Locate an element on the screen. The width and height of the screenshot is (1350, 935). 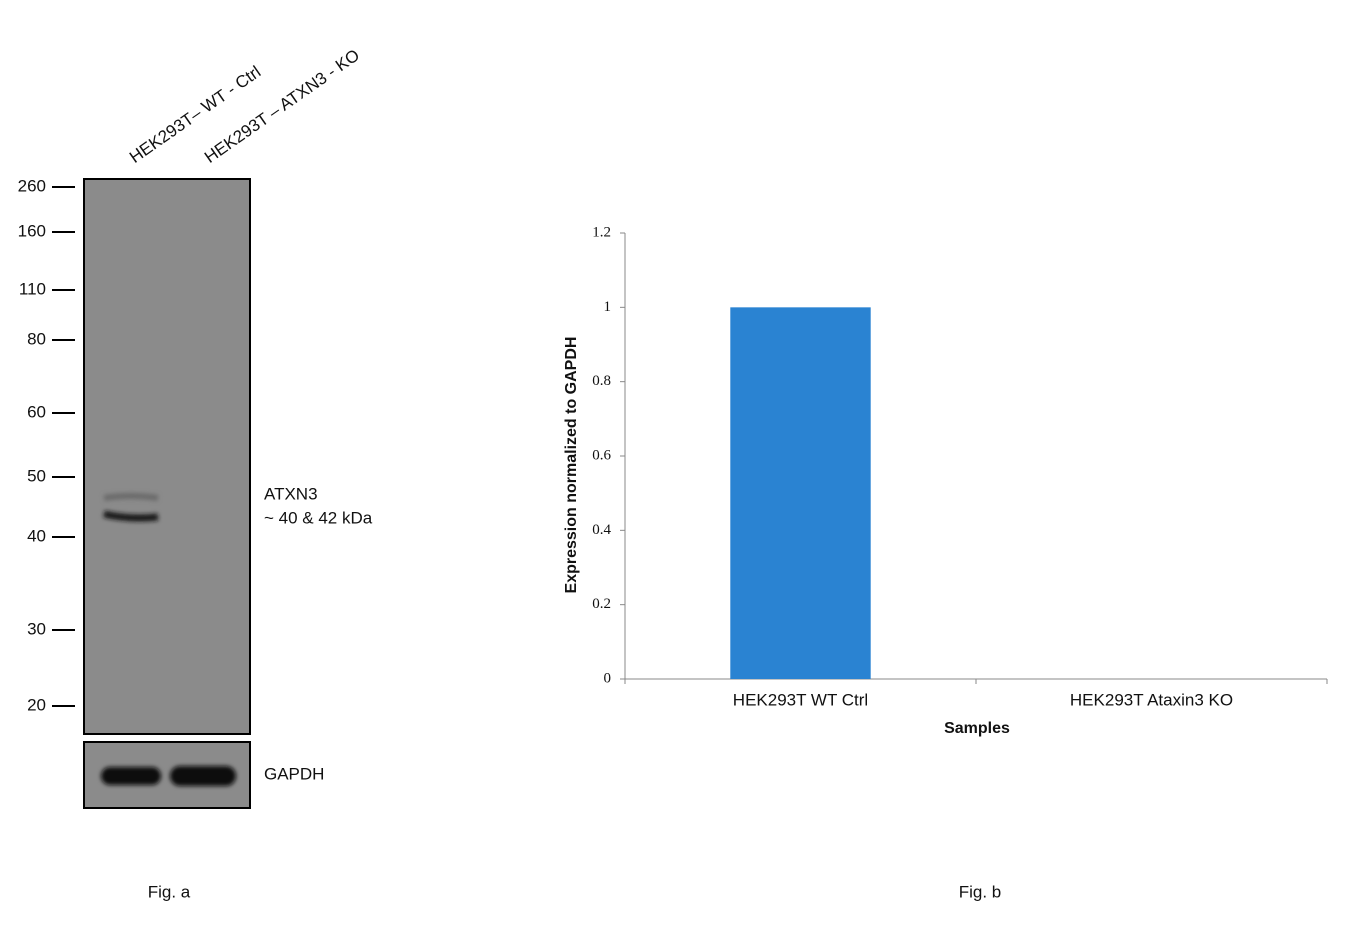
y-tick-label: 1.2 is located at coordinates (601, 232).